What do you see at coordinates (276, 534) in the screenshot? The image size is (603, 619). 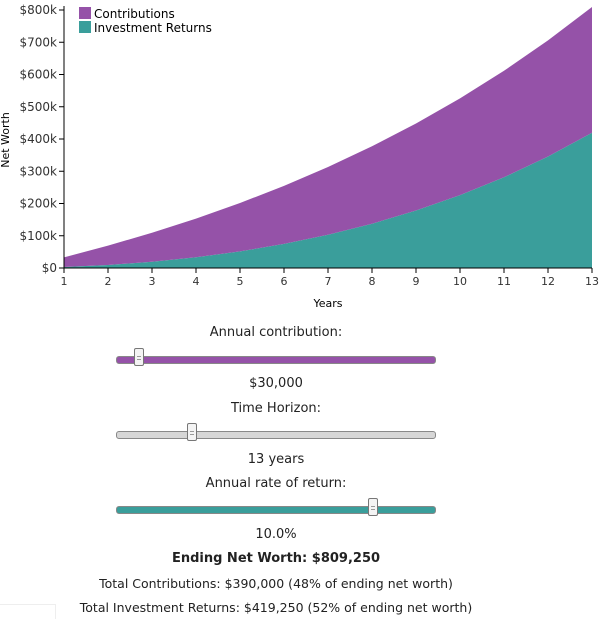 I see `rate-value: 10.0%` at bounding box center [276, 534].